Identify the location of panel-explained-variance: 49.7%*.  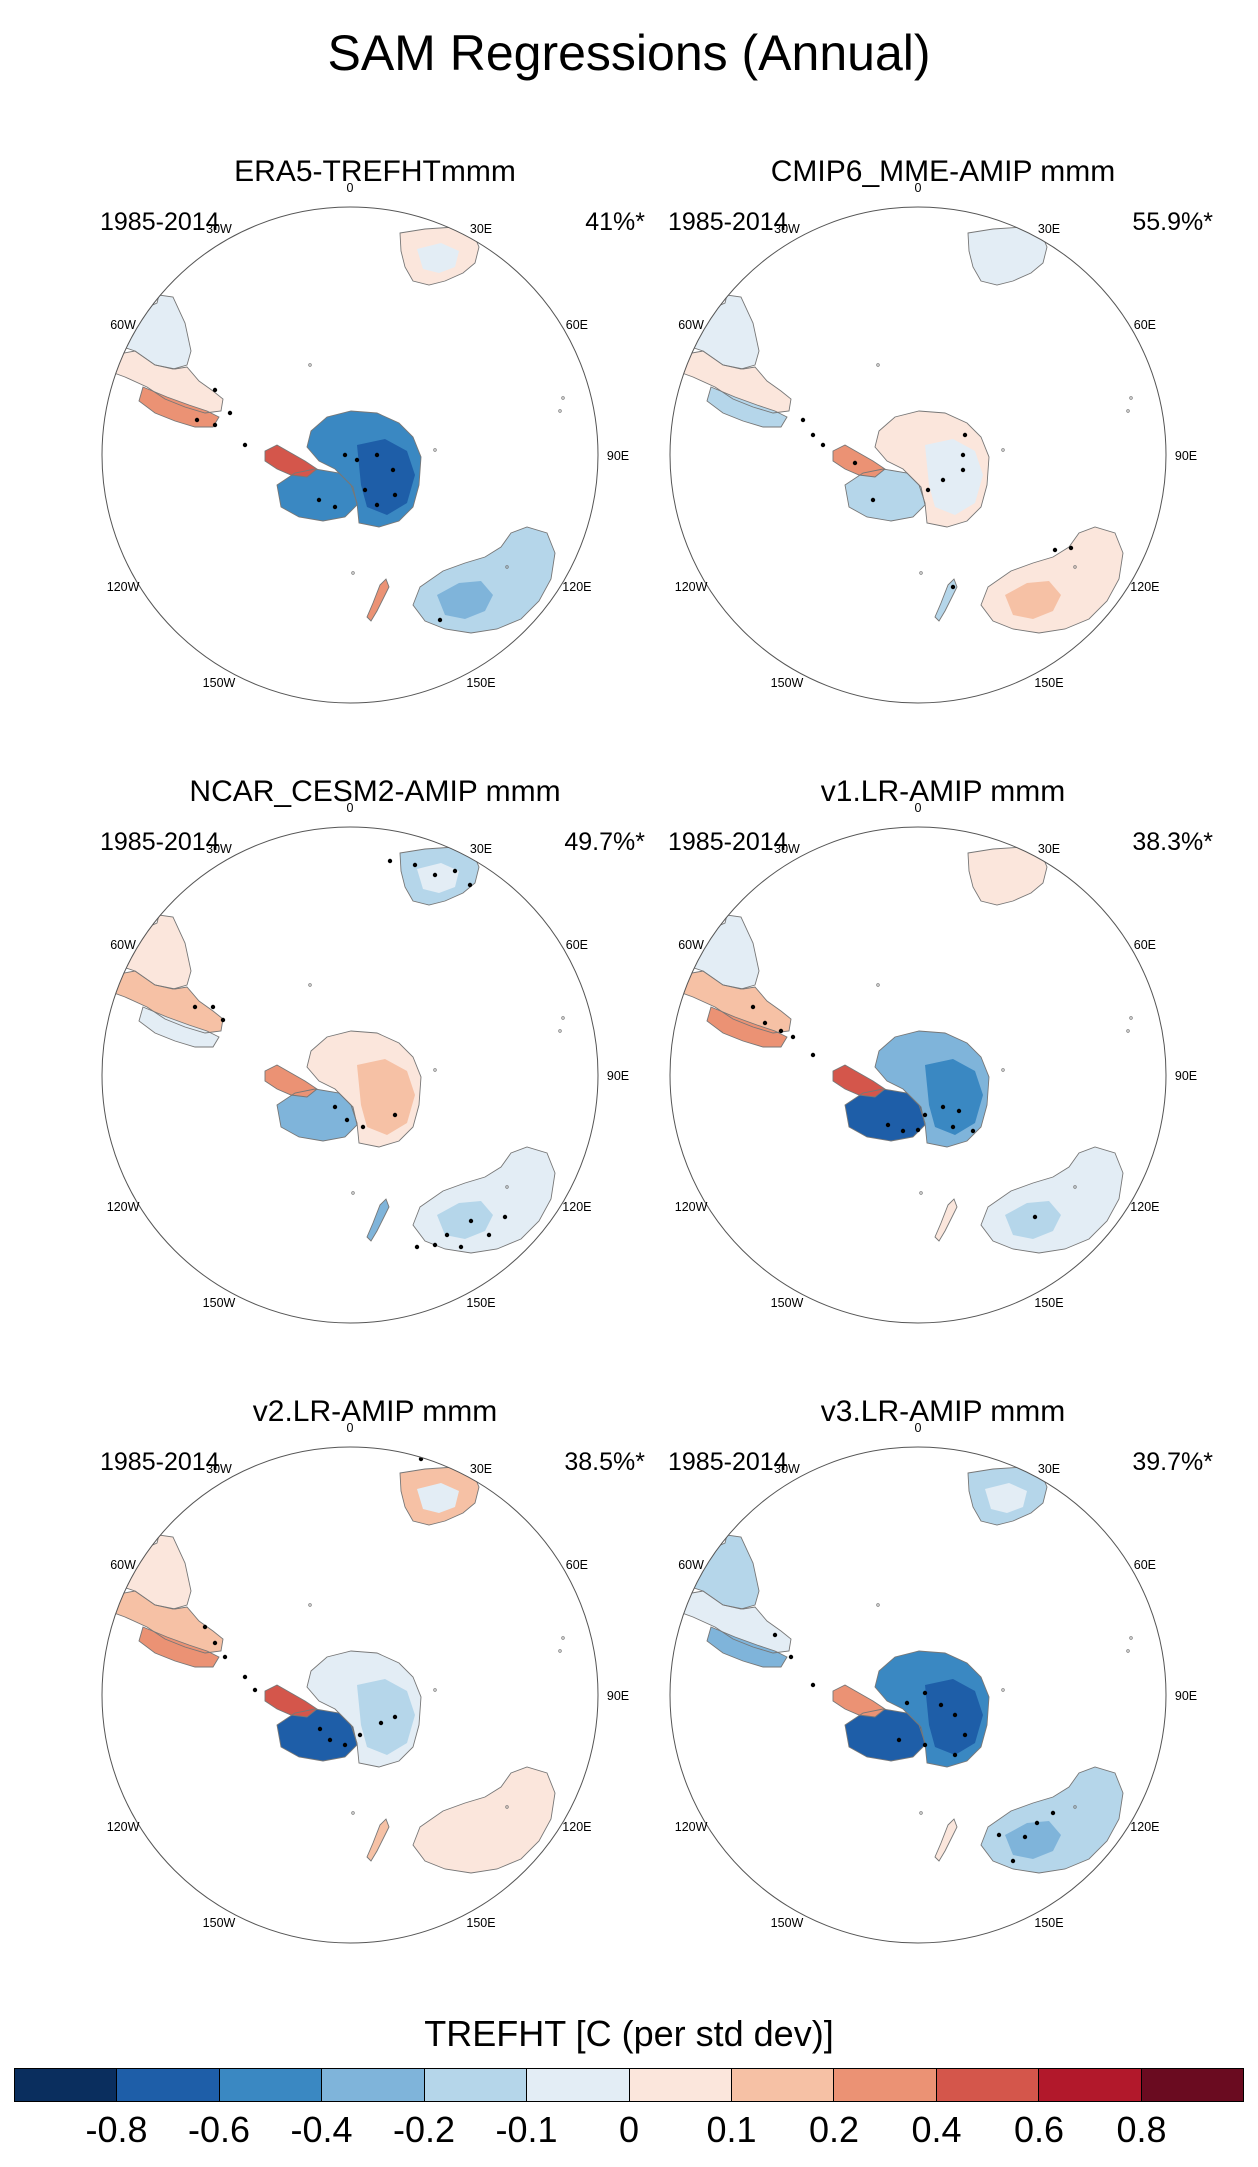
(604, 842).